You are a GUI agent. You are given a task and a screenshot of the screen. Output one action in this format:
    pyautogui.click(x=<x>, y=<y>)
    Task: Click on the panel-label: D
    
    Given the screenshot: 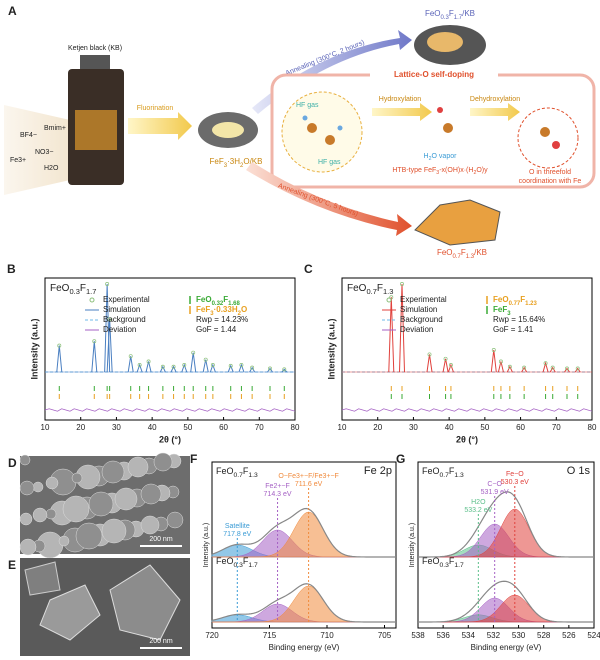 What is the action you would take?
    pyautogui.click(x=12, y=463)
    